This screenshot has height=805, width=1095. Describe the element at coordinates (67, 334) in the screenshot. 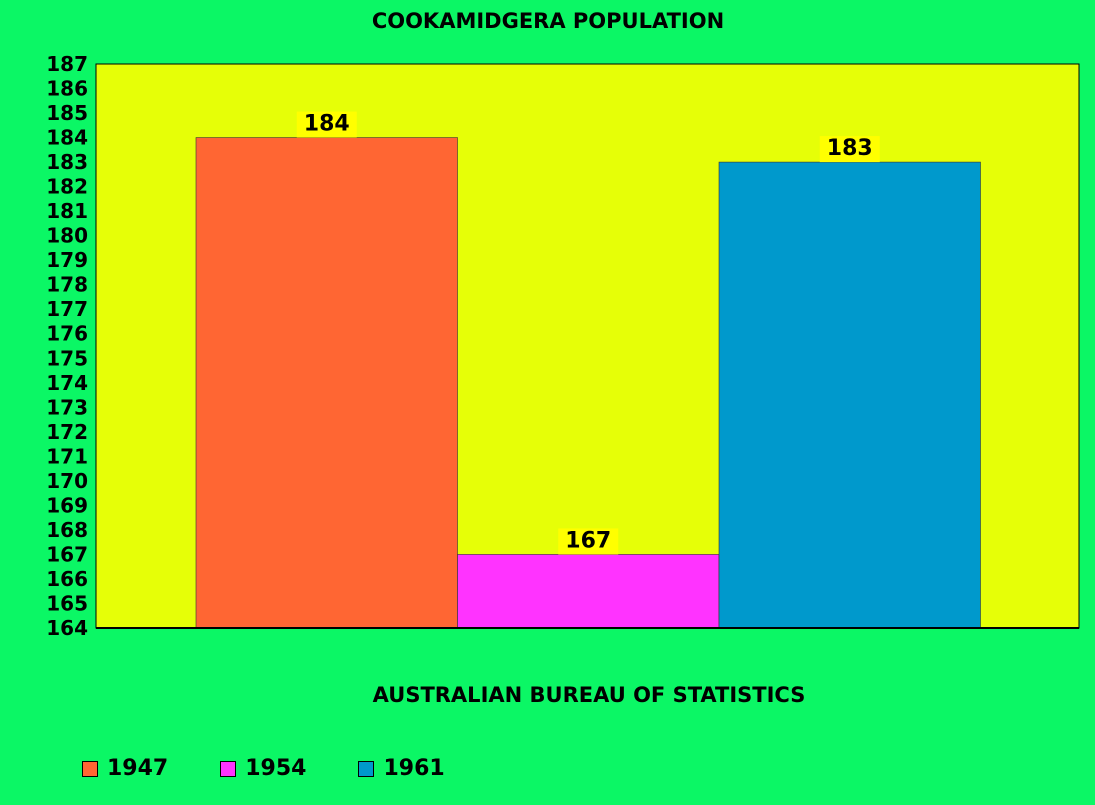

I see `y-tick-label: 176` at that location.